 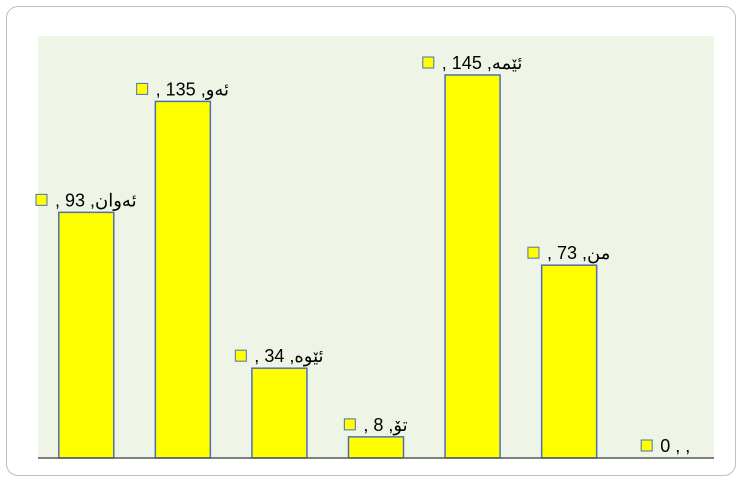 I want to click on data-label-text-5: من, 73 ,, so click(x=578, y=253).